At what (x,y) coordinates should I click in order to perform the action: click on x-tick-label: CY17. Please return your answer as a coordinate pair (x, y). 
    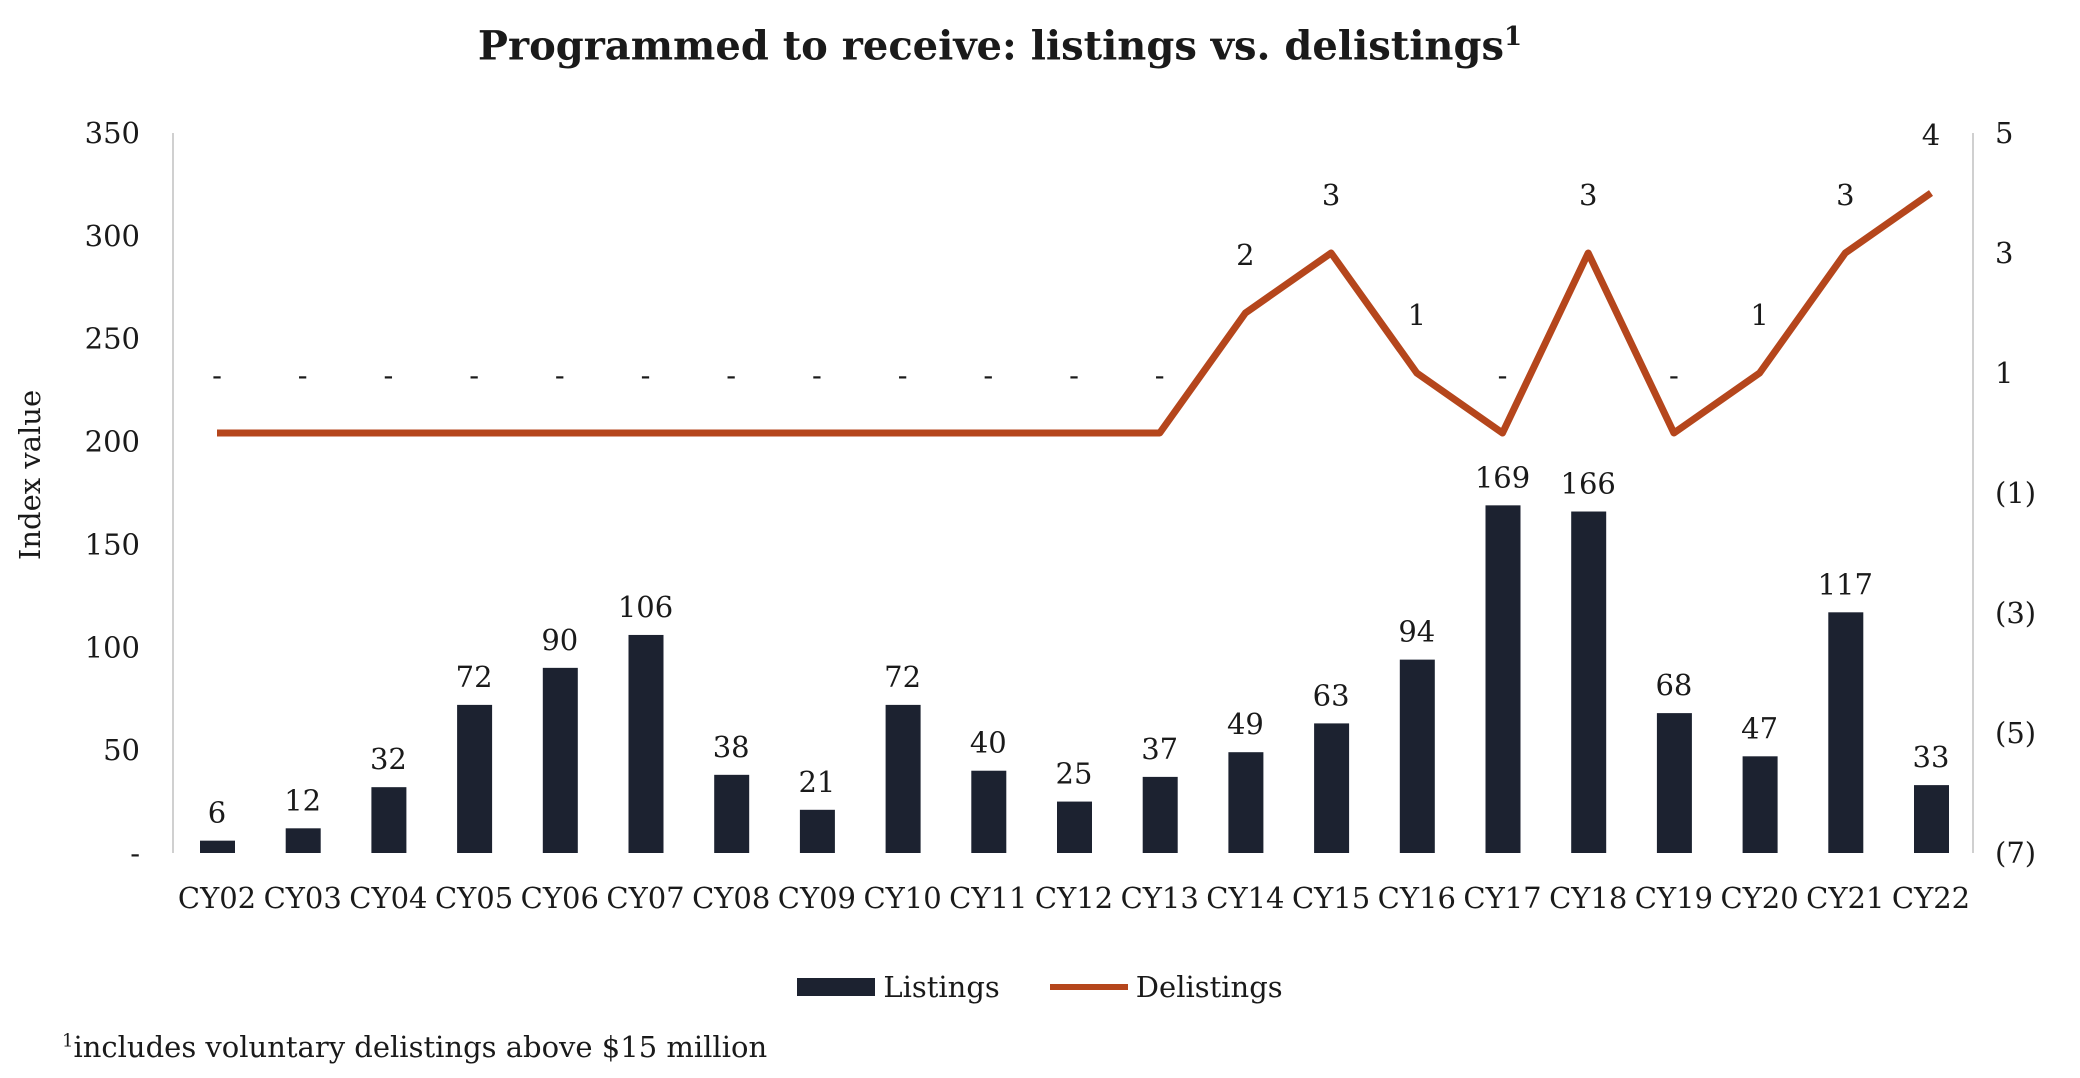
    Looking at the image, I should click on (1502, 898).